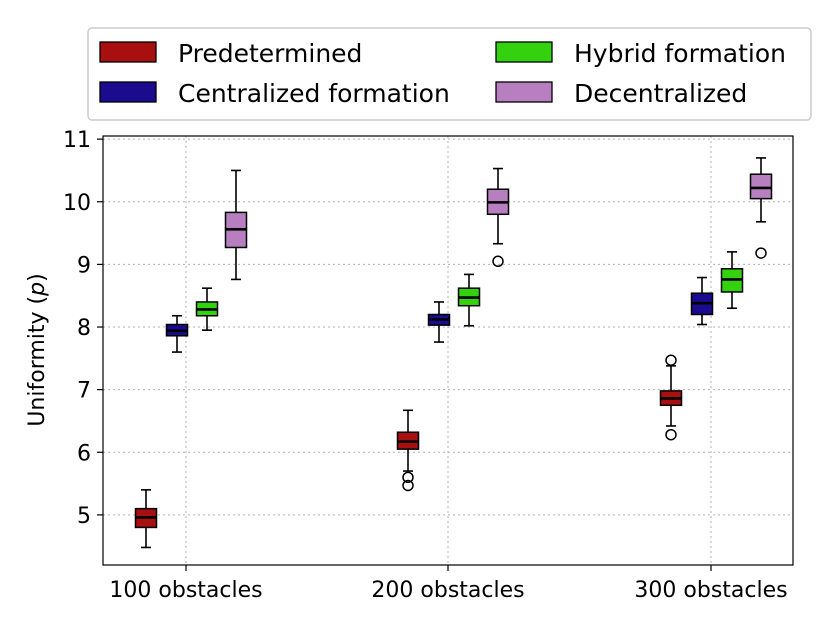  Describe the element at coordinates (447, 590) in the screenshot. I see `x-tick-label: 200 obstacles` at that location.